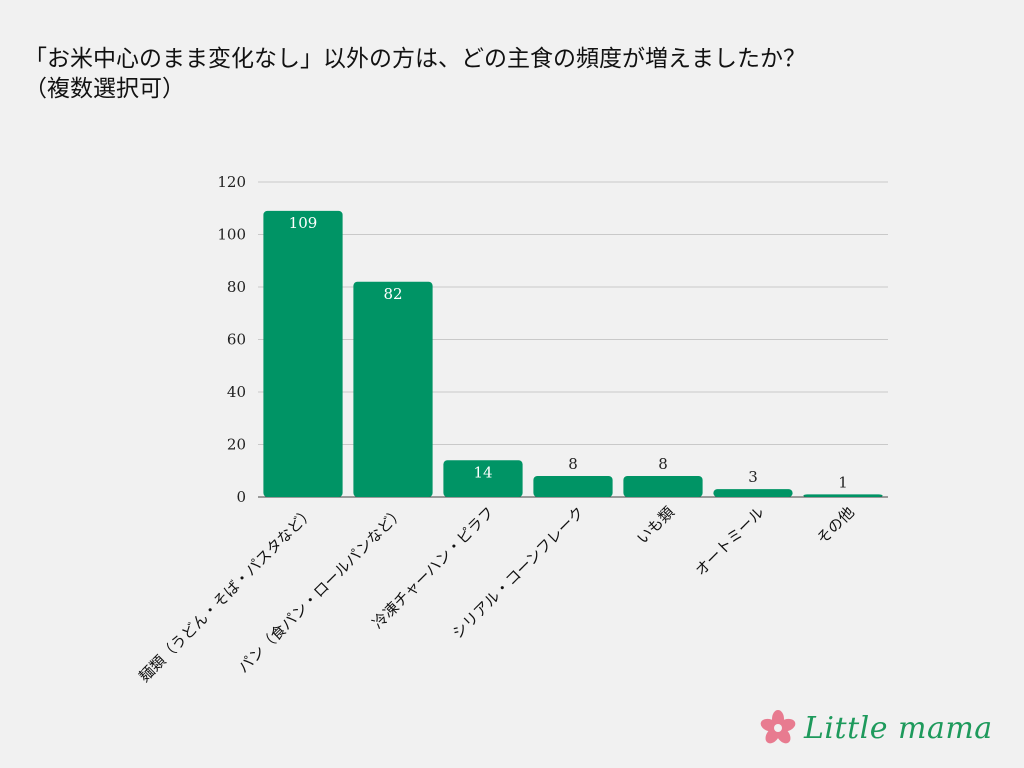 This screenshot has height=768, width=1024. Describe the element at coordinates (104, 89) in the screenshot. I see `chart-title-line2: （複数選択可）` at that location.